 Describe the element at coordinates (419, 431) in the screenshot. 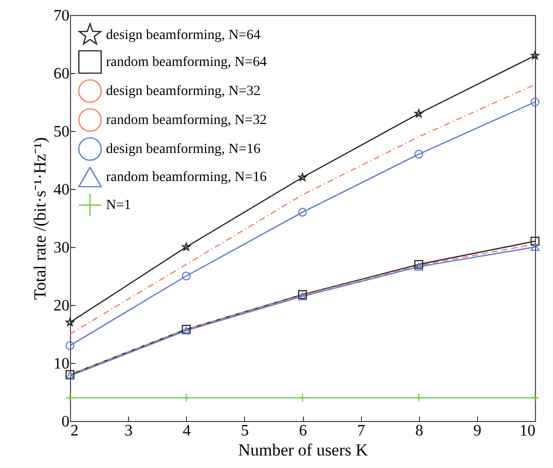

I see `x-tick-label: 8` at that location.